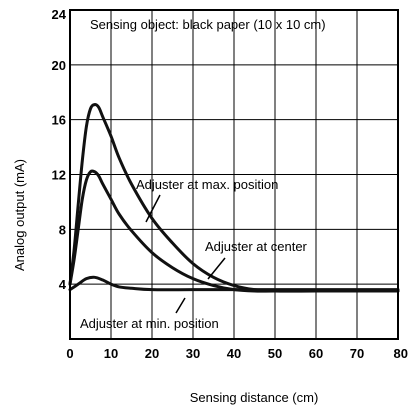 The height and width of the screenshot is (411, 408). Describe the element at coordinates (180, 305) in the screenshot. I see `pointer-min-position` at that location.